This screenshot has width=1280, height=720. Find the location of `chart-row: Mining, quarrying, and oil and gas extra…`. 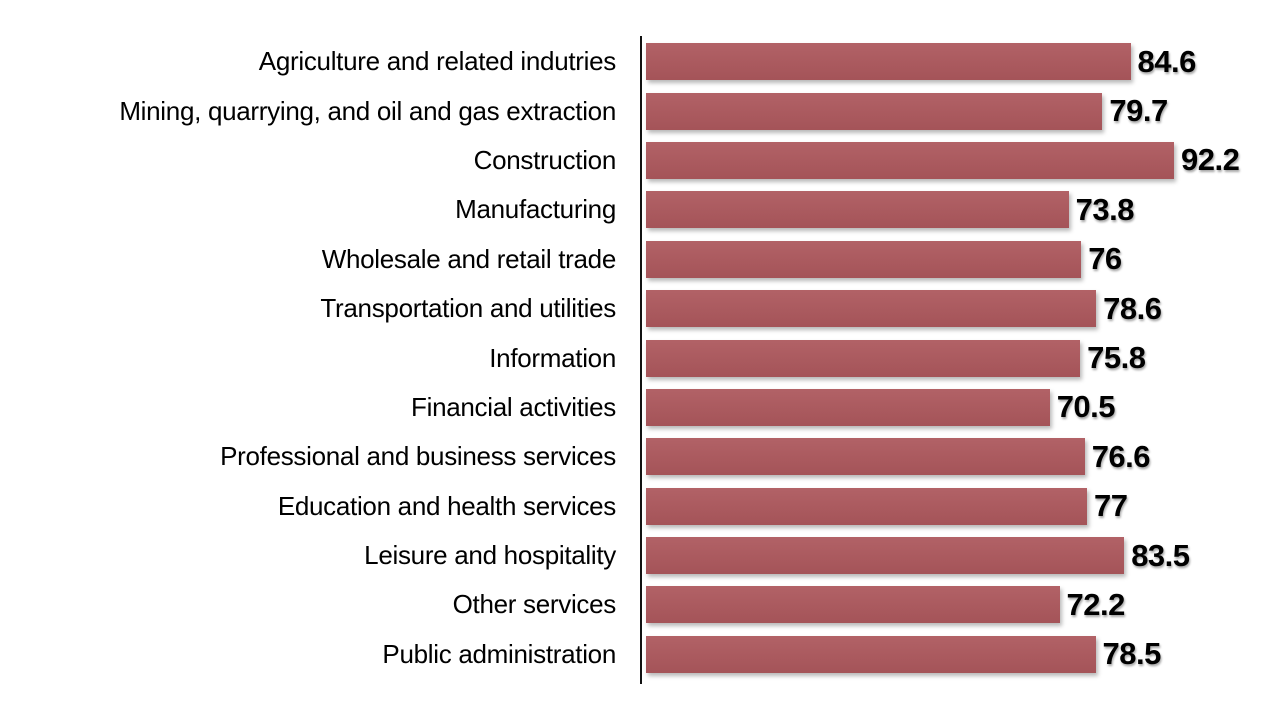

chart-row: Mining, quarrying, and oil and gas extra… is located at coordinates (640, 110).